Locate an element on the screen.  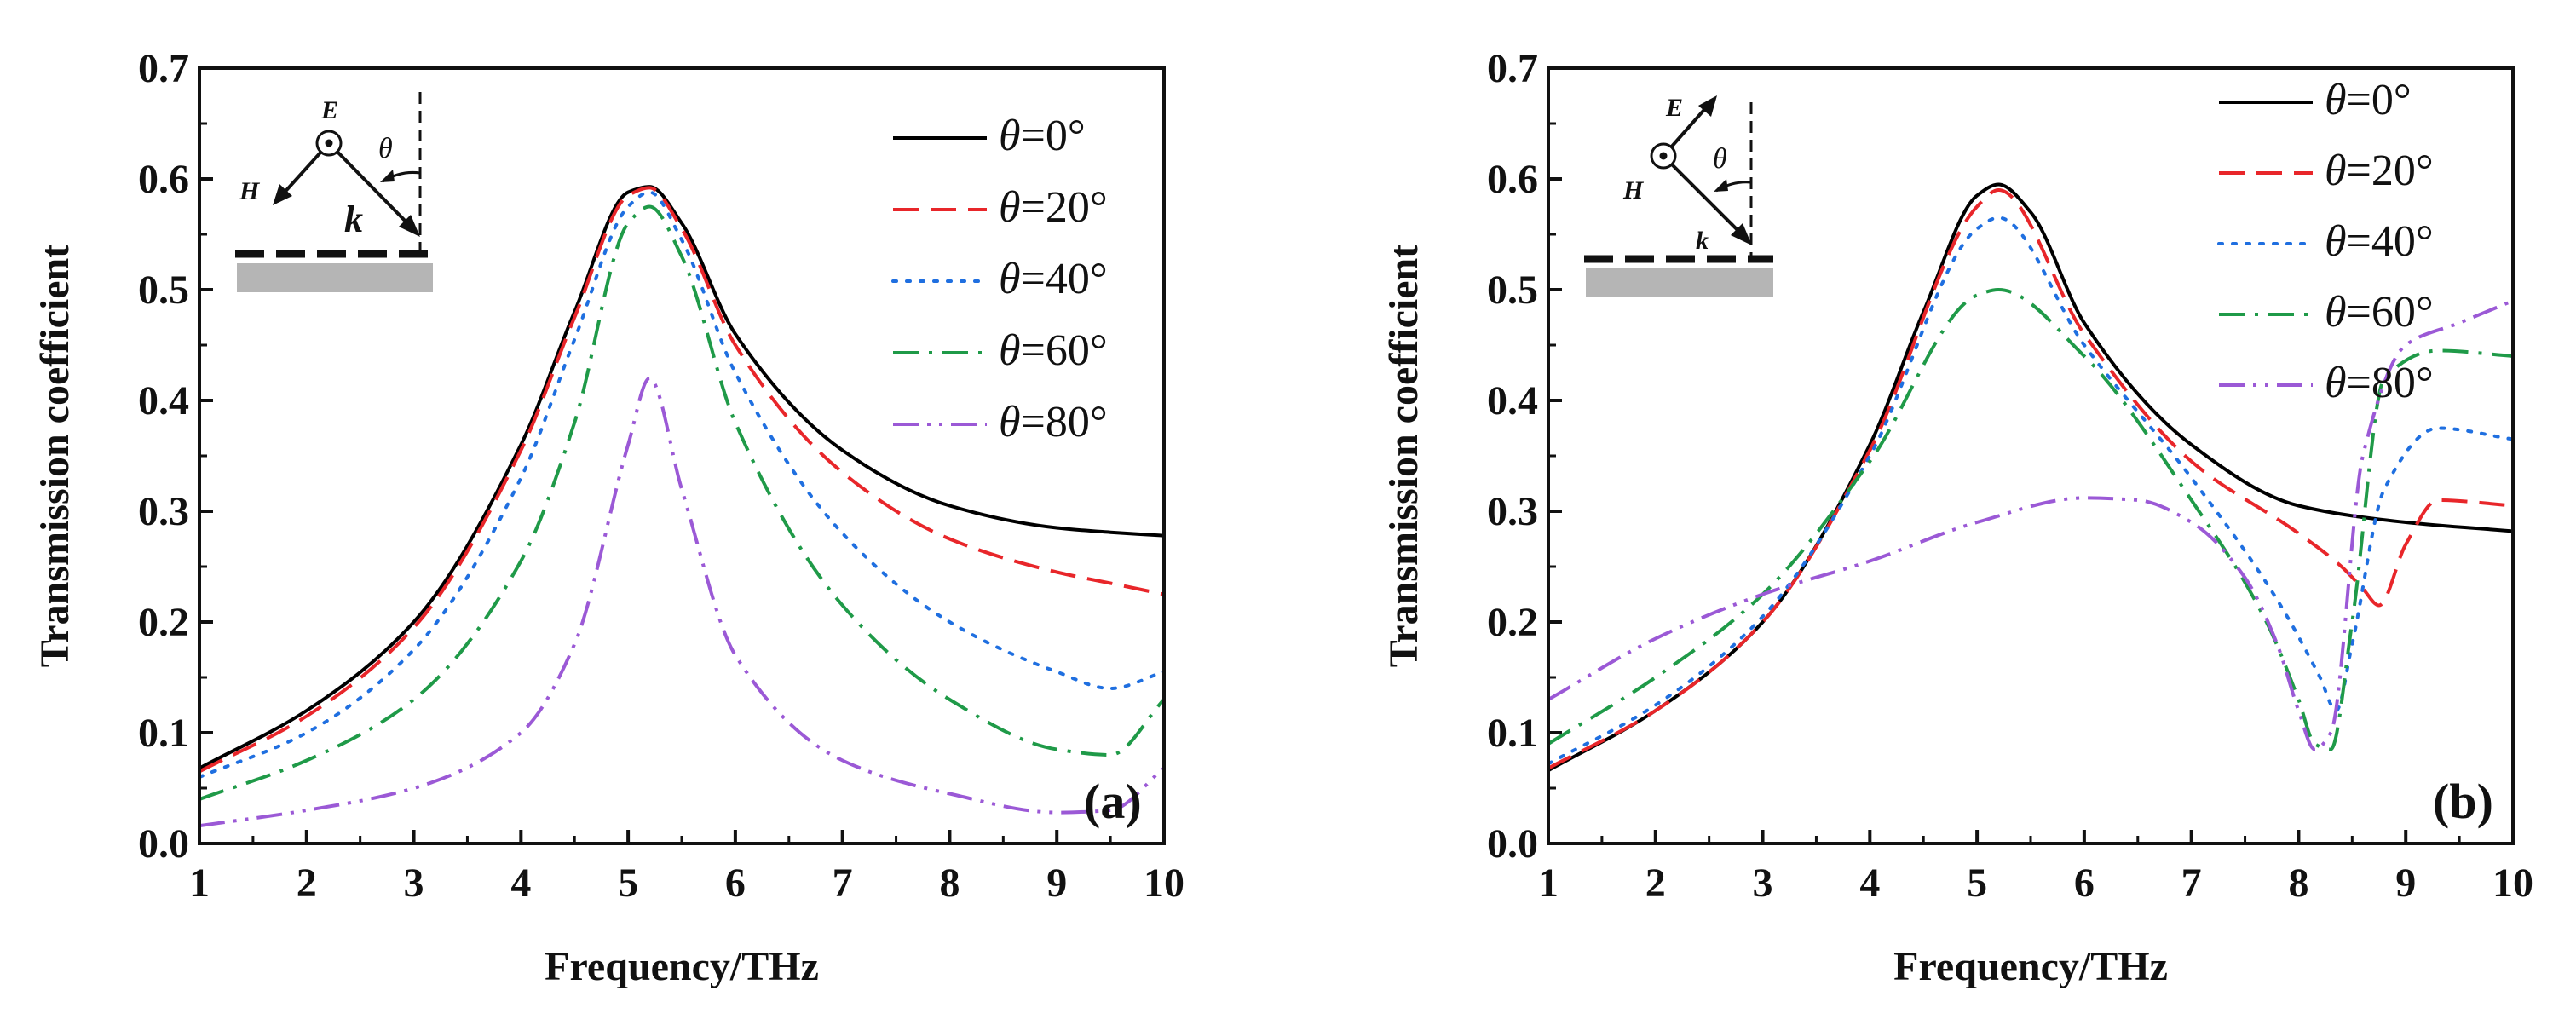
panel-a-x-axis-title: Frequency/THz is located at coordinates (682, 966).